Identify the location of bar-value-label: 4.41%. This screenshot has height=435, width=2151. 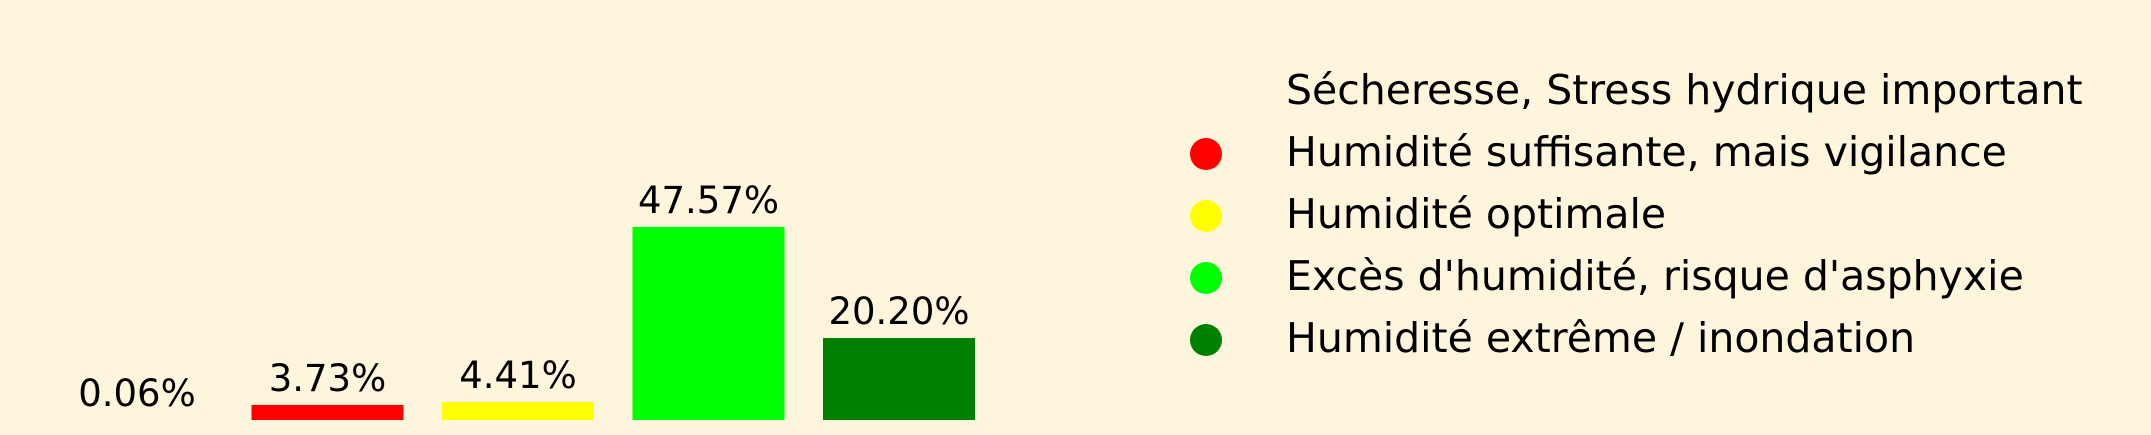
(518, 375).